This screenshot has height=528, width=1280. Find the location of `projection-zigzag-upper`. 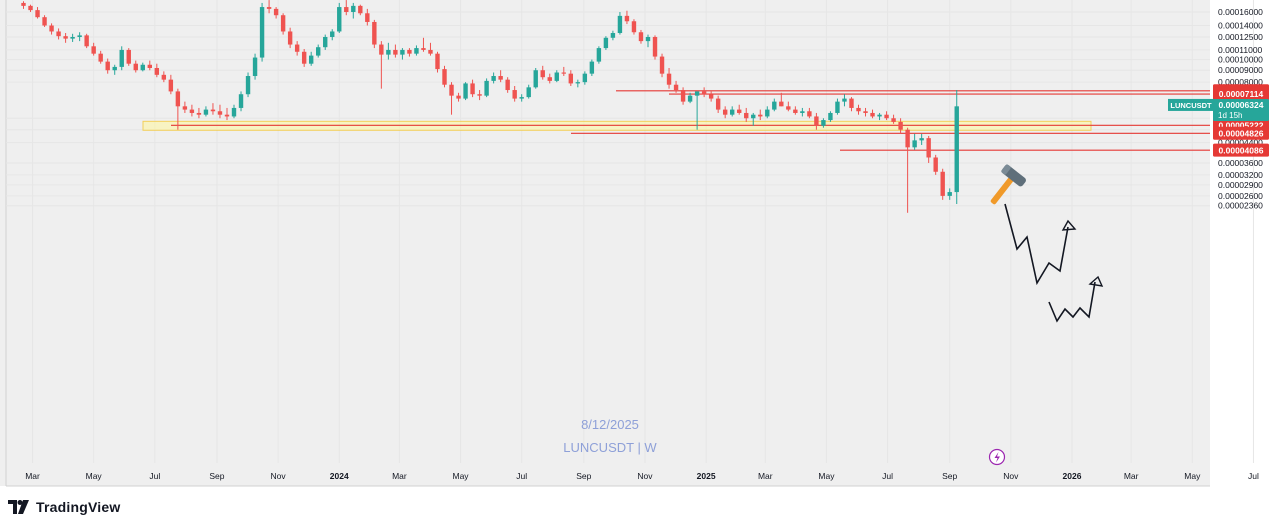

projection-zigzag-upper is located at coordinates (1036, 244).